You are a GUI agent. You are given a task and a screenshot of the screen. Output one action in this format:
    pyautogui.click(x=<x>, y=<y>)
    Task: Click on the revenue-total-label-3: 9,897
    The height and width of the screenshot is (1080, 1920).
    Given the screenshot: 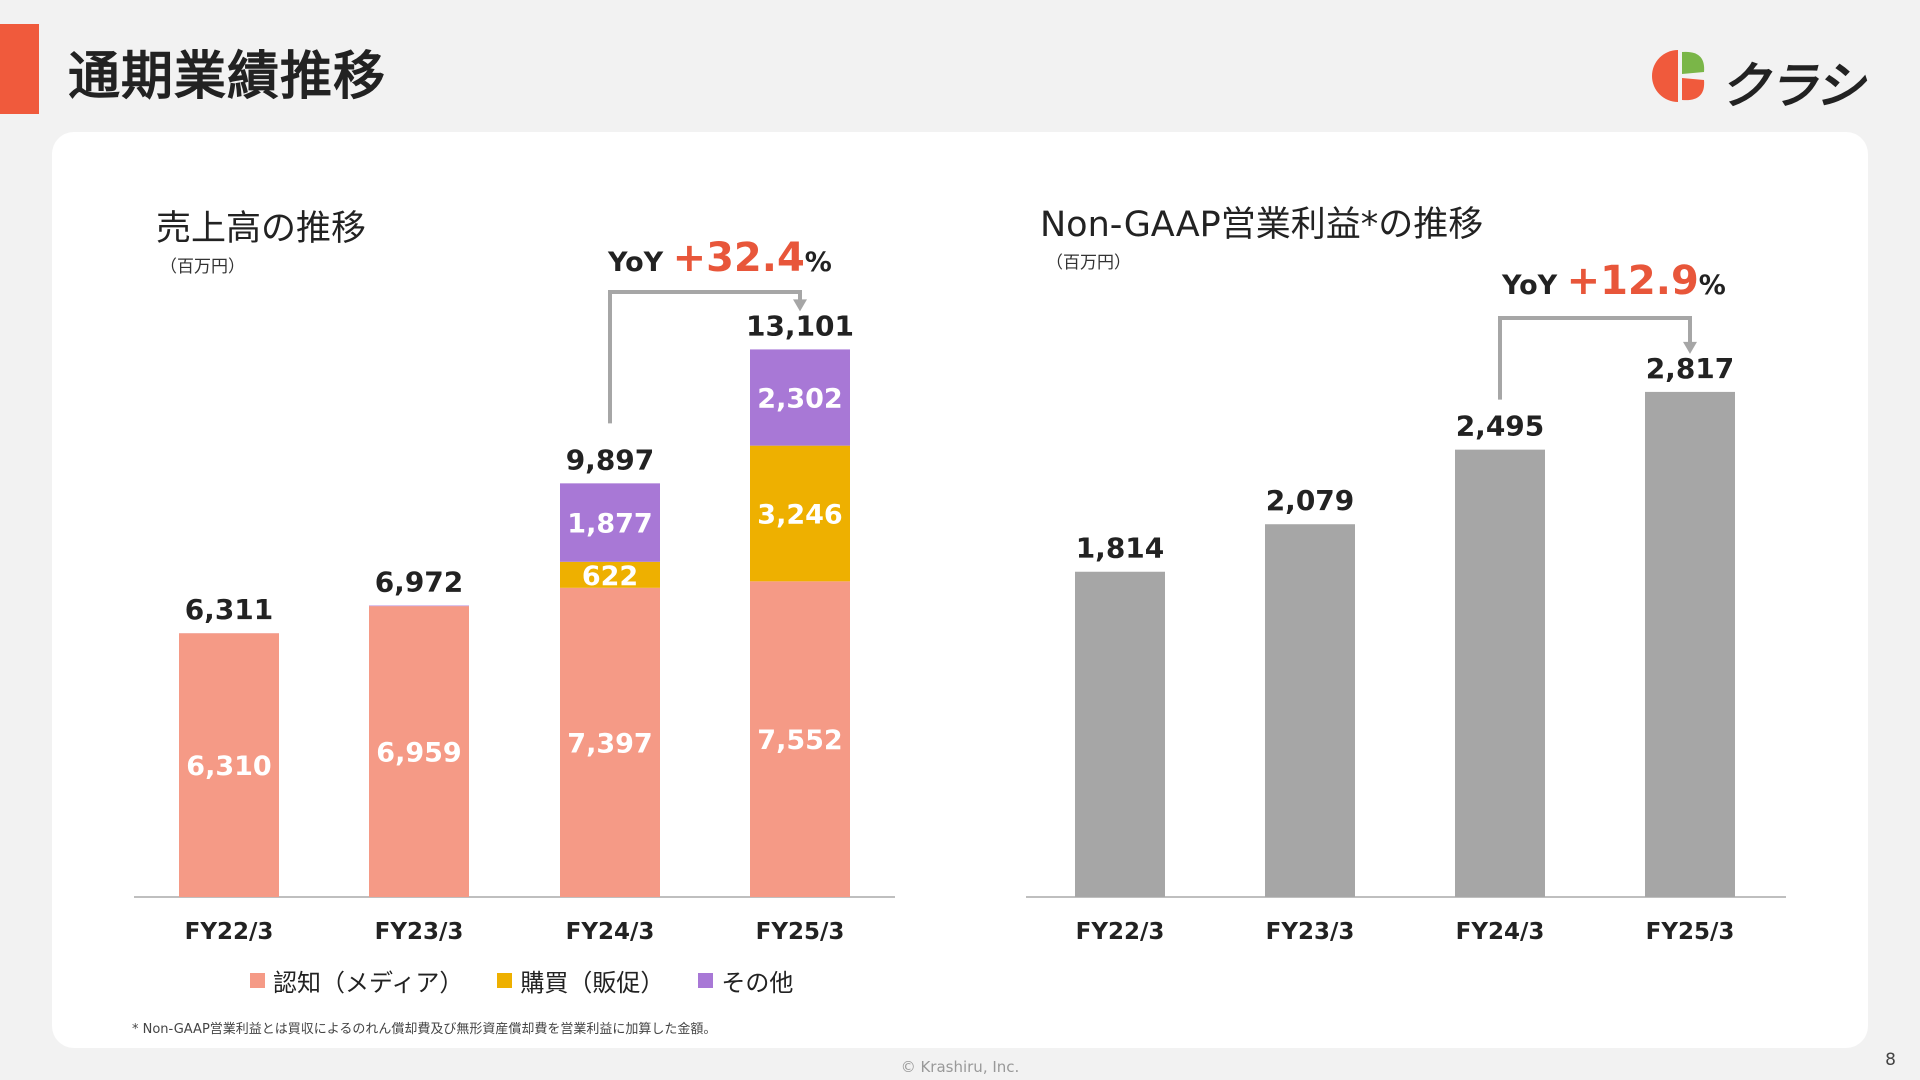 What is the action you would take?
    pyautogui.click(x=610, y=459)
    